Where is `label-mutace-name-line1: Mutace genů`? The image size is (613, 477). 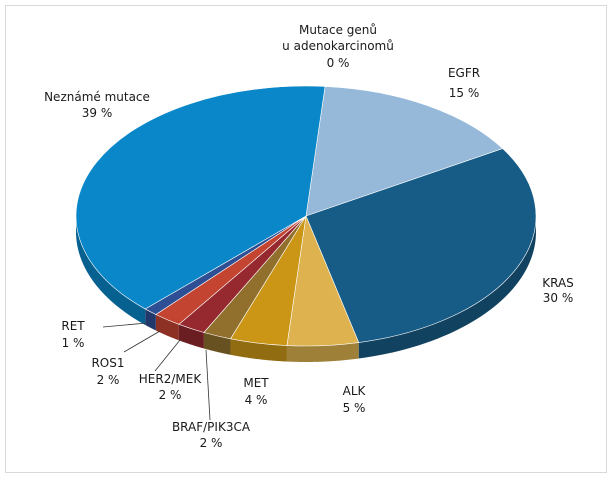 label-mutace-name-line1: Mutace genů is located at coordinates (338, 30).